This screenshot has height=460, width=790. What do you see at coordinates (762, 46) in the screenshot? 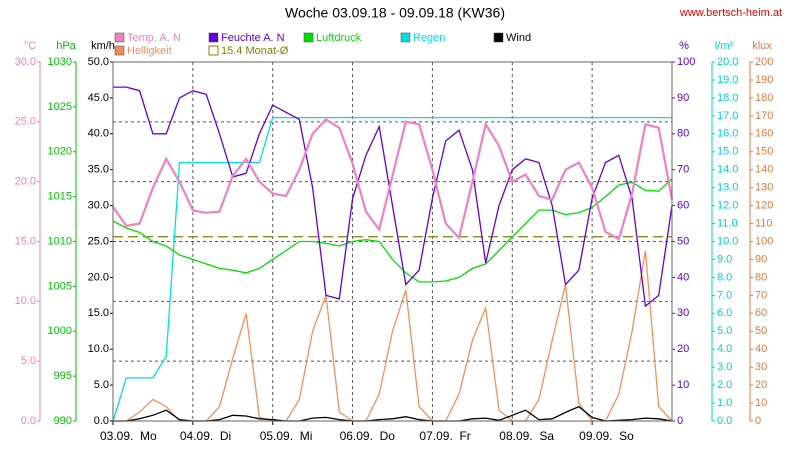
I see `axis-unit: klux` at bounding box center [762, 46].